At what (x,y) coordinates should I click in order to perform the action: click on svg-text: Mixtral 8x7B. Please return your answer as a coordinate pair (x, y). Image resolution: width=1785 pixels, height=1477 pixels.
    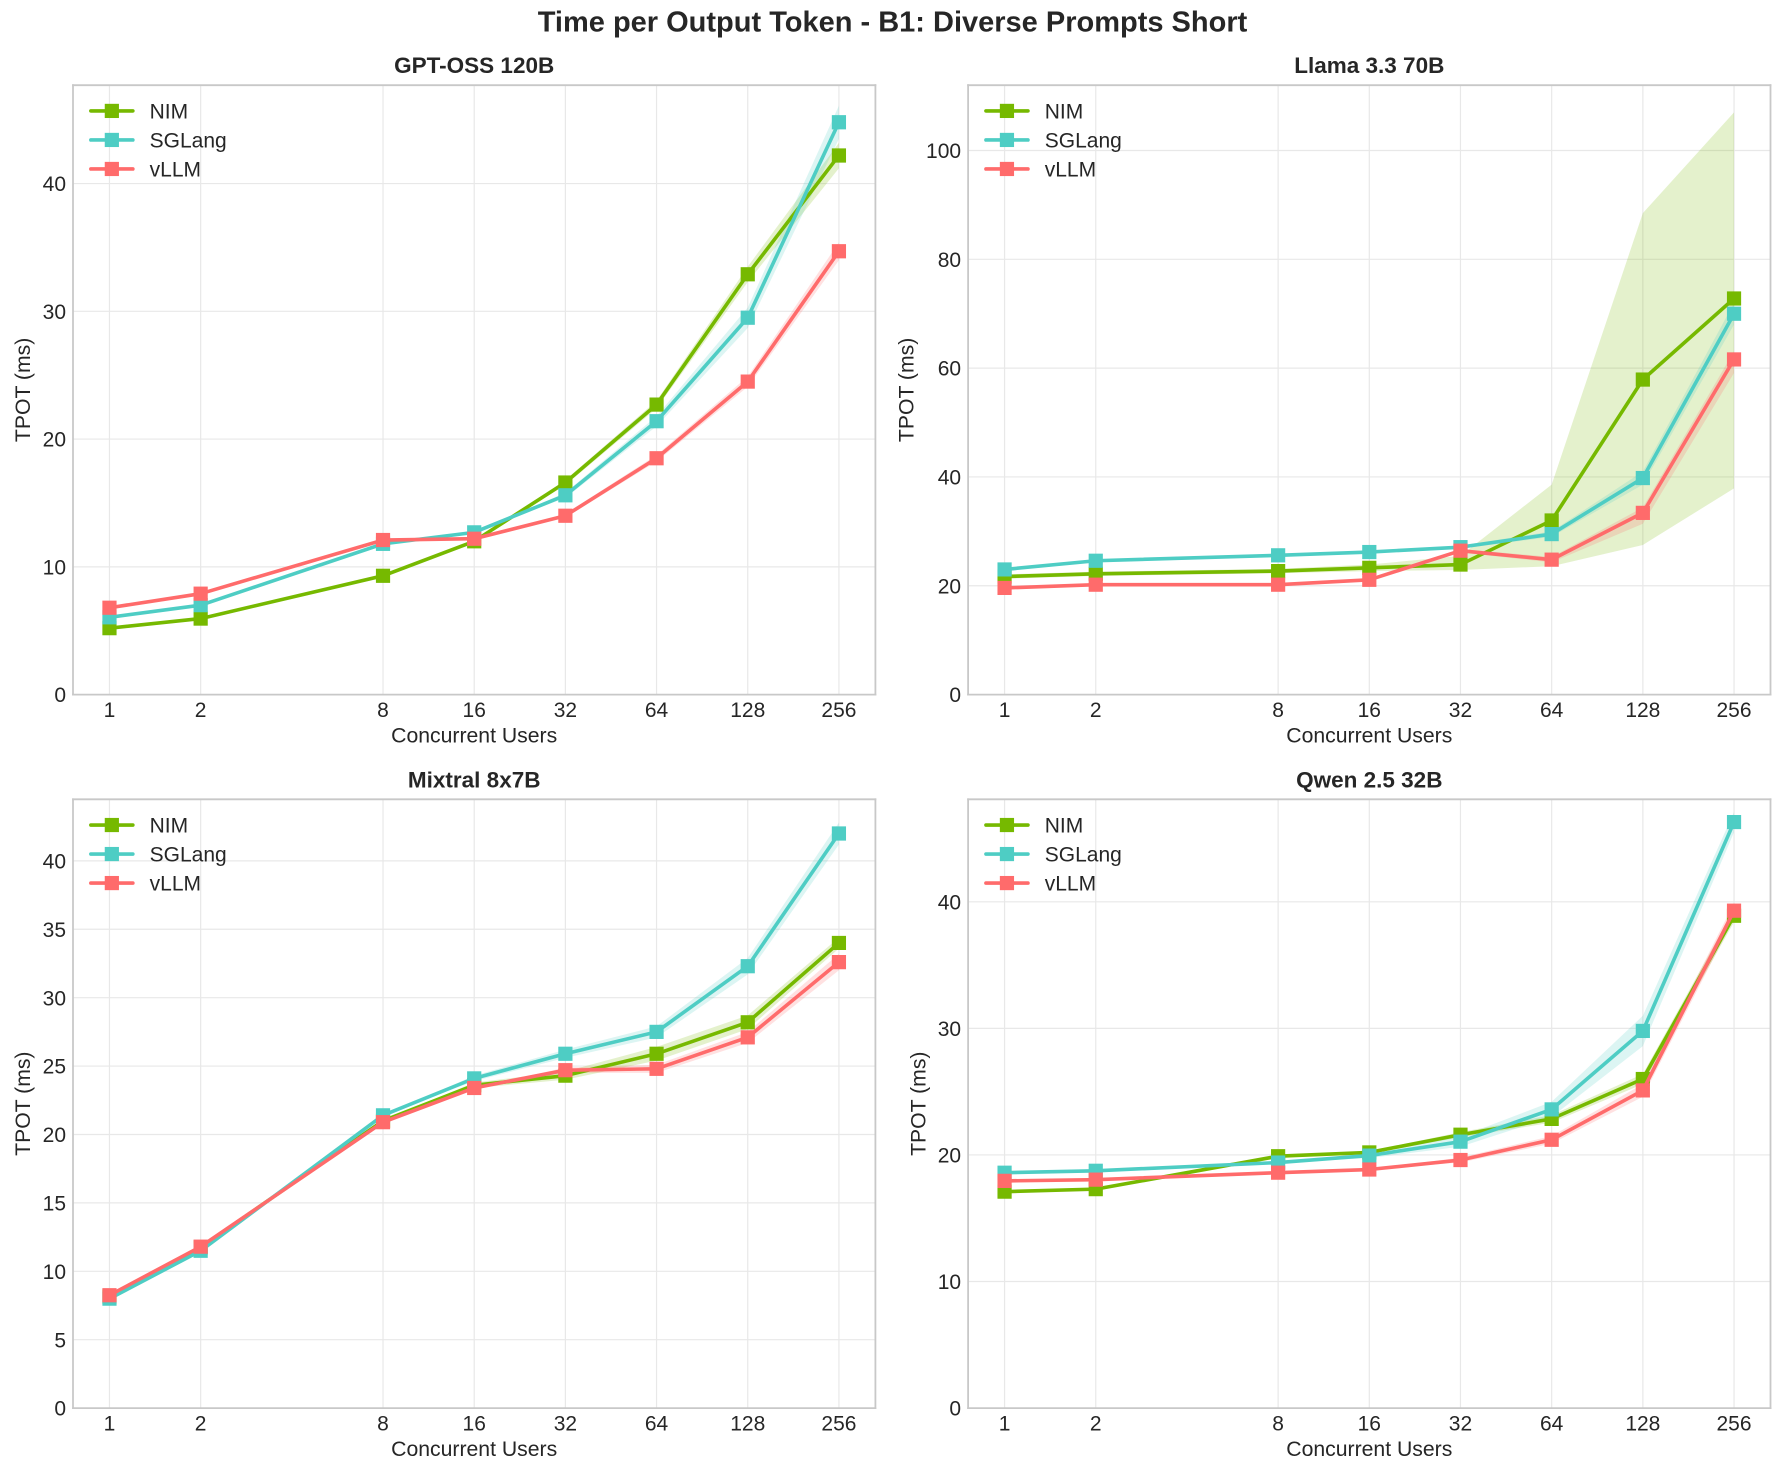
    Looking at the image, I should click on (474, 779).